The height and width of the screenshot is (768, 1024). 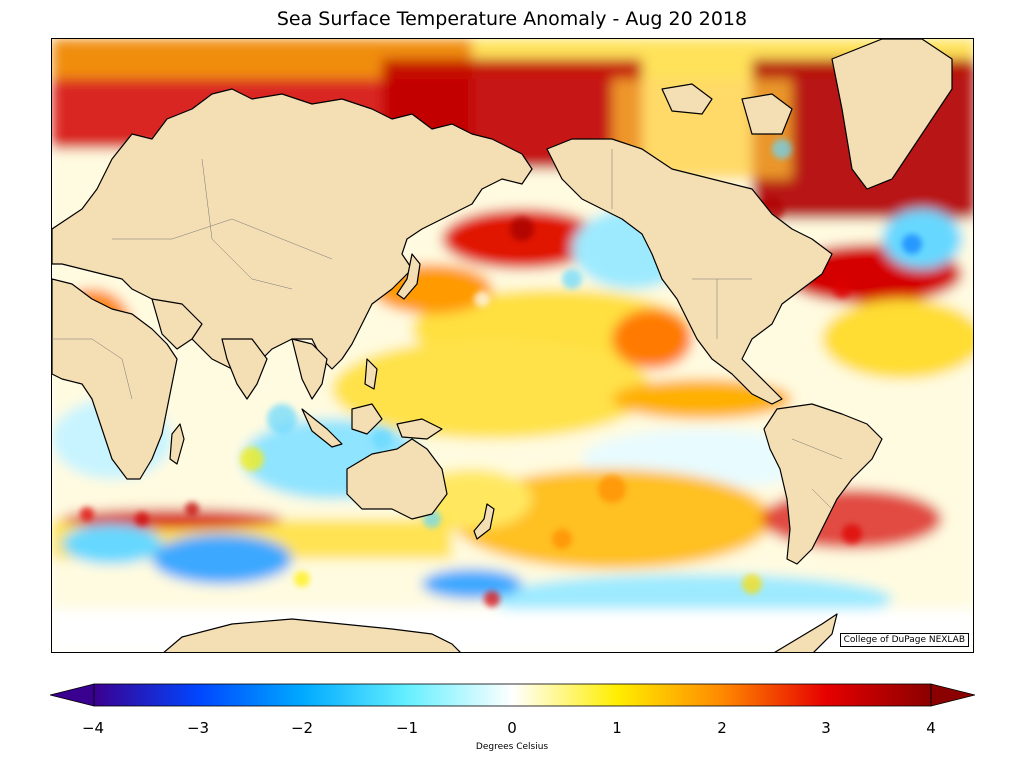 What do you see at coordinates (407, 728) in the screenshot?
I see `colorbar-tick-label: −1` at bounding box center [407, 728].